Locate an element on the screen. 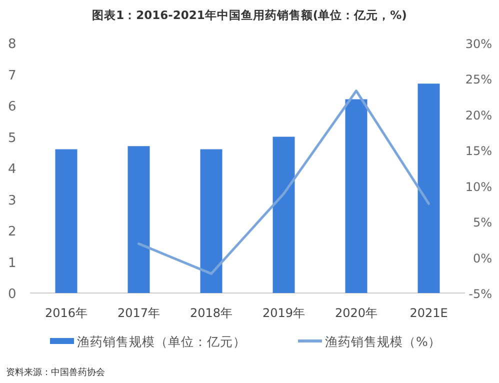  text: 资料来源：中国兽药协会 is located at coordinates (55, 372).